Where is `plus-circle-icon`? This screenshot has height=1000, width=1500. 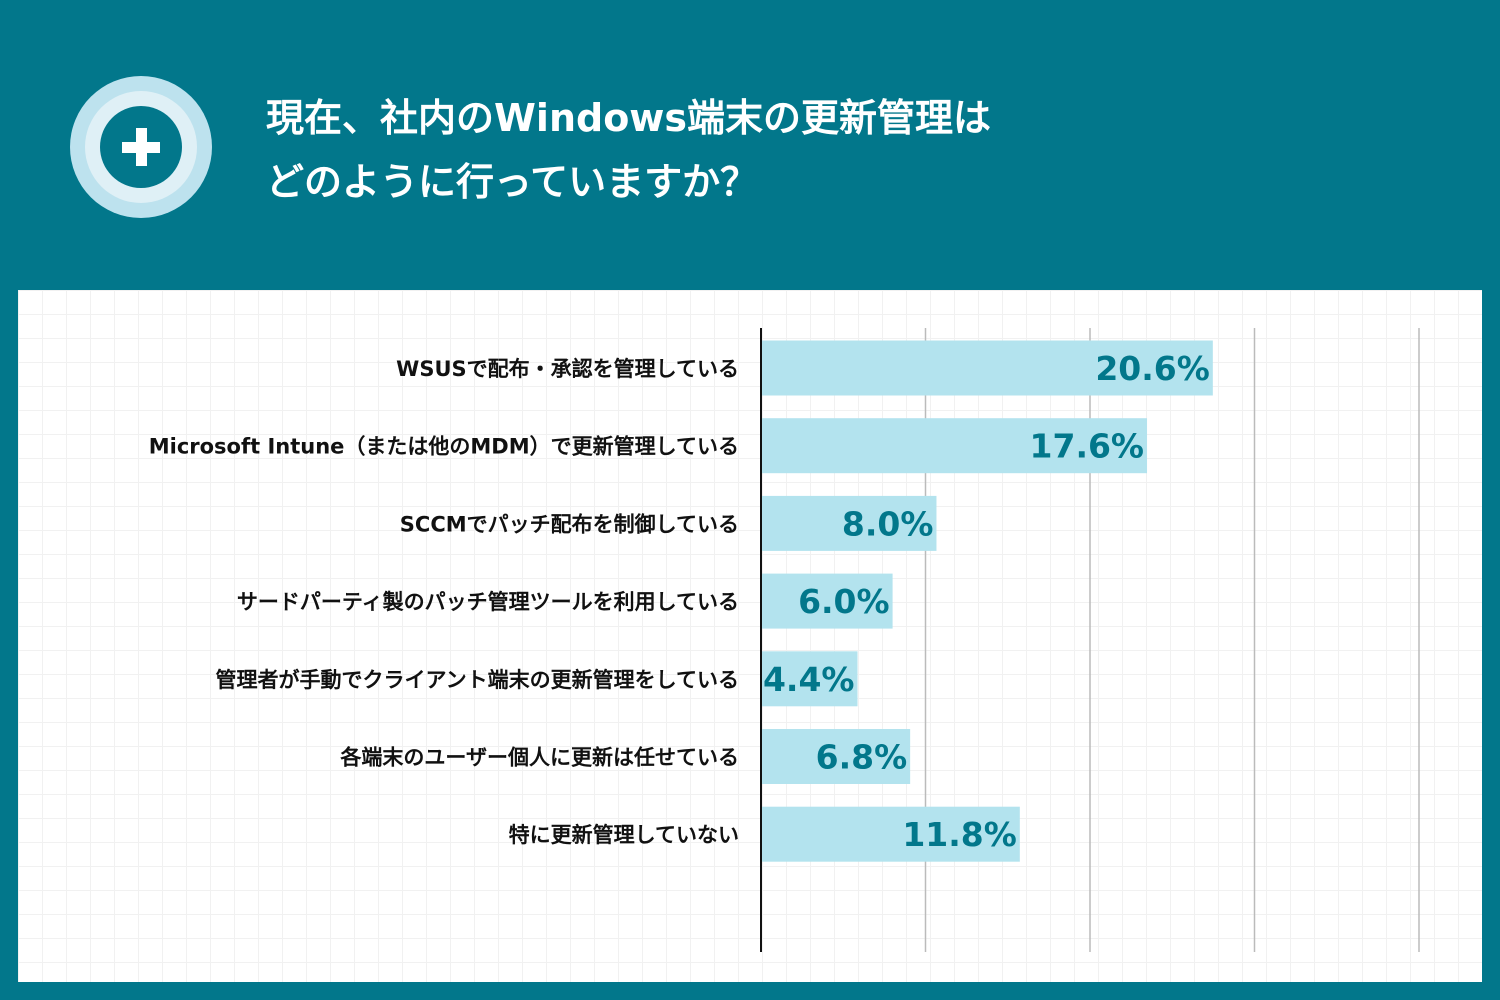
plus-circle-icon is located at coordinates (141, 147).